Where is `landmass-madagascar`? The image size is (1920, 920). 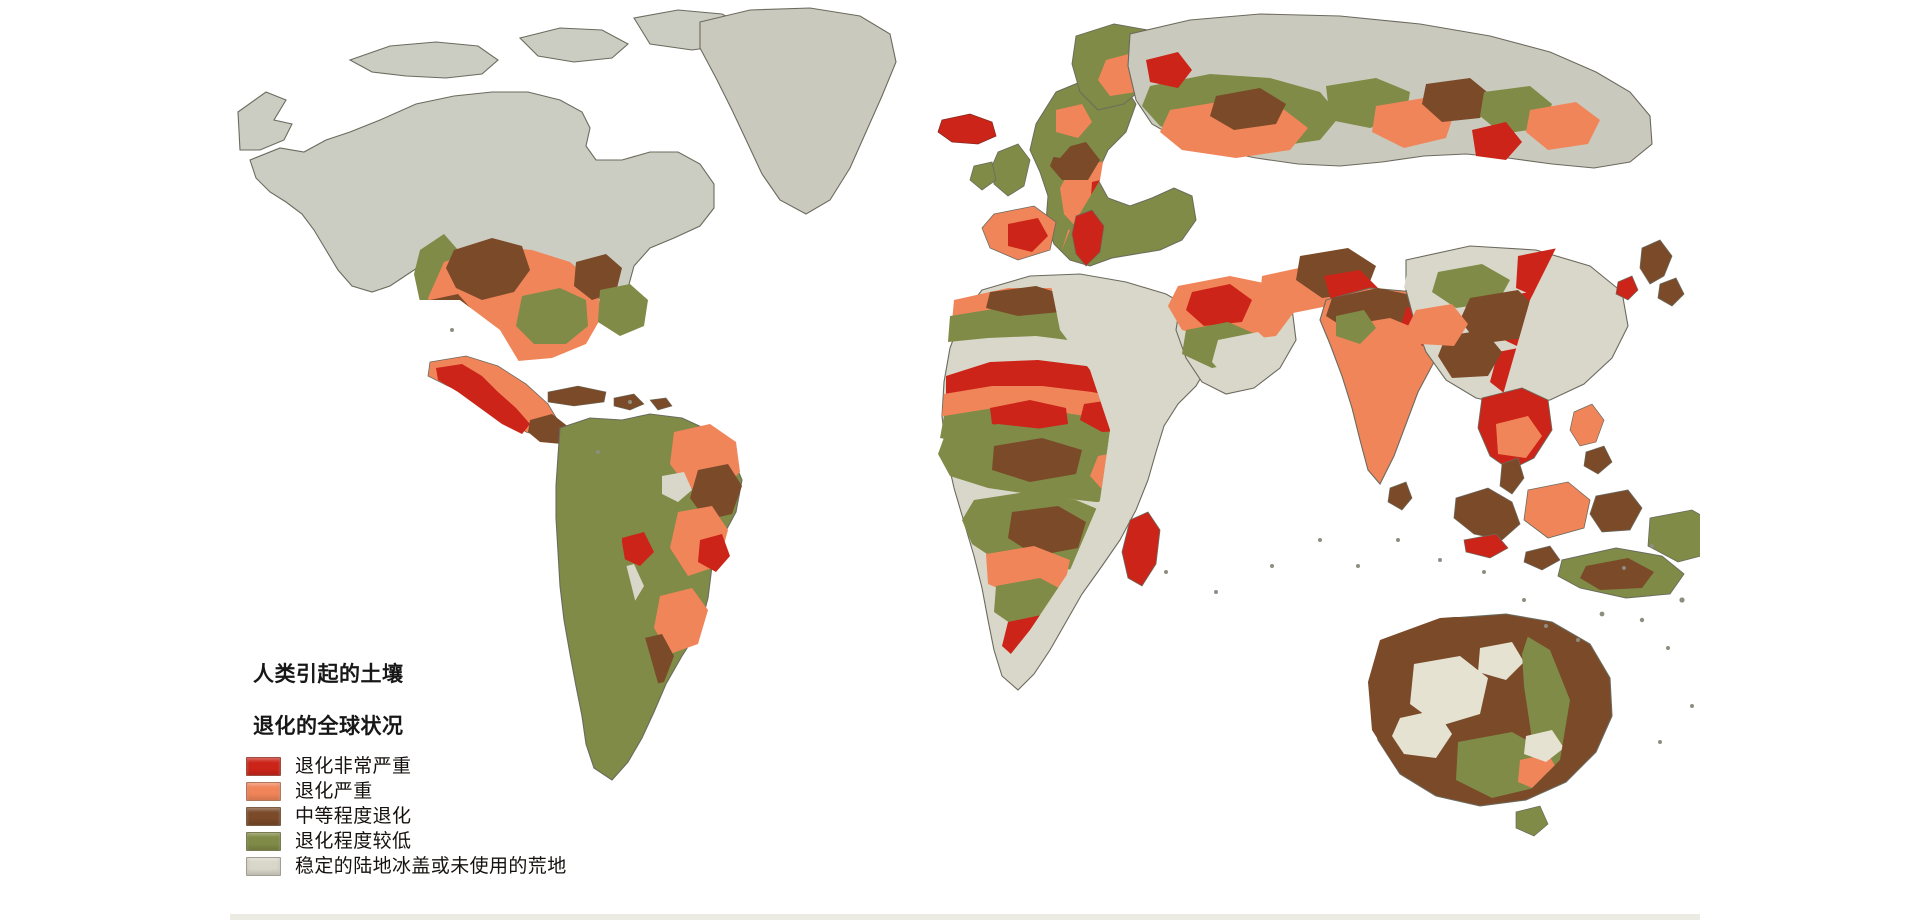
landmass-madagascar is located at coordinates (1141, 549).